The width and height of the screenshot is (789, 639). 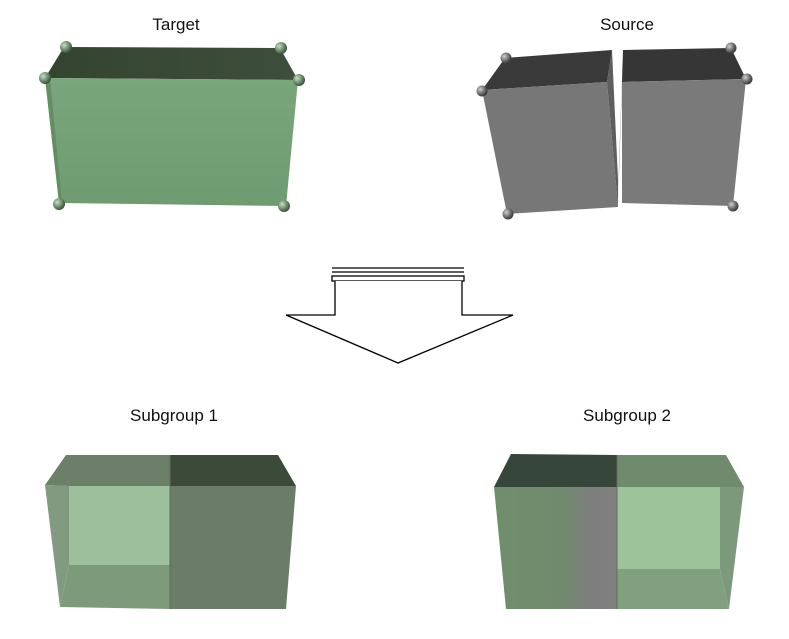 I want to click on source-right-top-face, so click(x=684, y=65).